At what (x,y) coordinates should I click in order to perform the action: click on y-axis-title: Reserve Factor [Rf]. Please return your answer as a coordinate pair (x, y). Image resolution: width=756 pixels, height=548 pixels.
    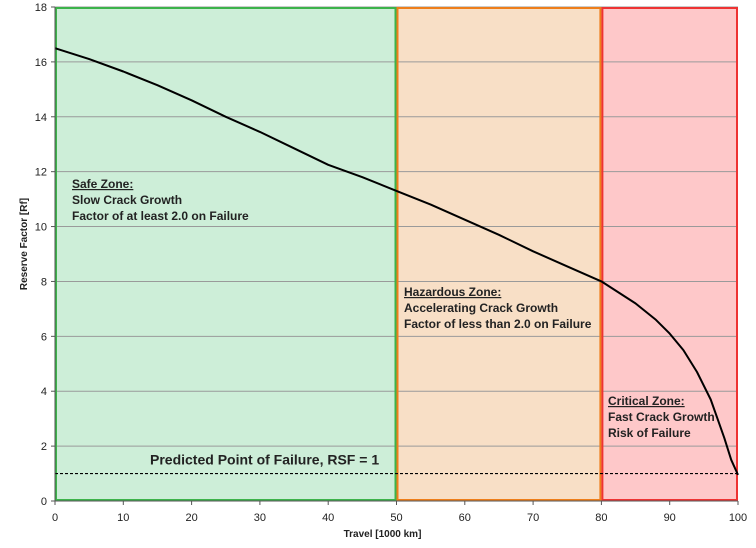
    Looking at the image, I should click on (24, 244).